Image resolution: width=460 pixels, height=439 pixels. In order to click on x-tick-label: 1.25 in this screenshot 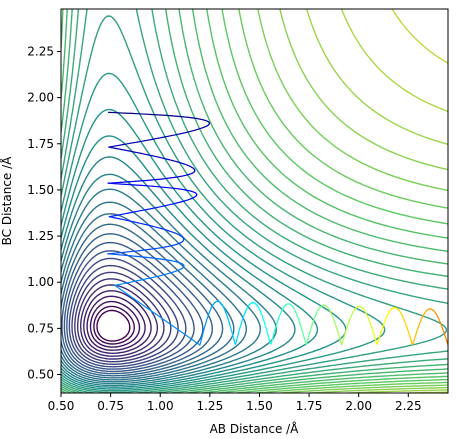, I will do `click(209, 406)`.